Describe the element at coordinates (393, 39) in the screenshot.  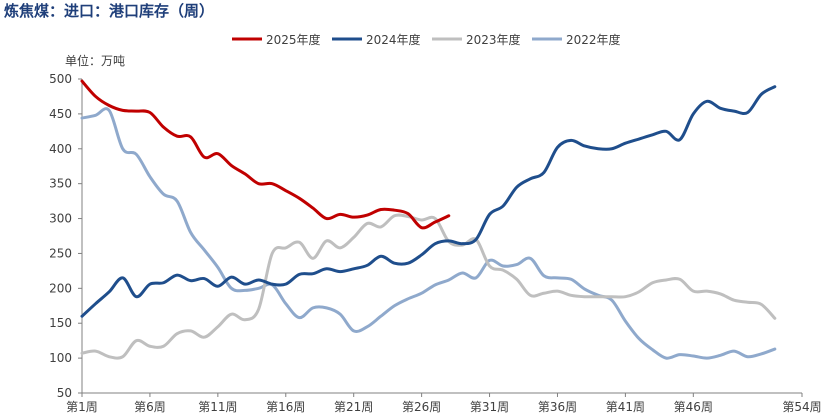
I see `legend-label: 2024年度` at that location.